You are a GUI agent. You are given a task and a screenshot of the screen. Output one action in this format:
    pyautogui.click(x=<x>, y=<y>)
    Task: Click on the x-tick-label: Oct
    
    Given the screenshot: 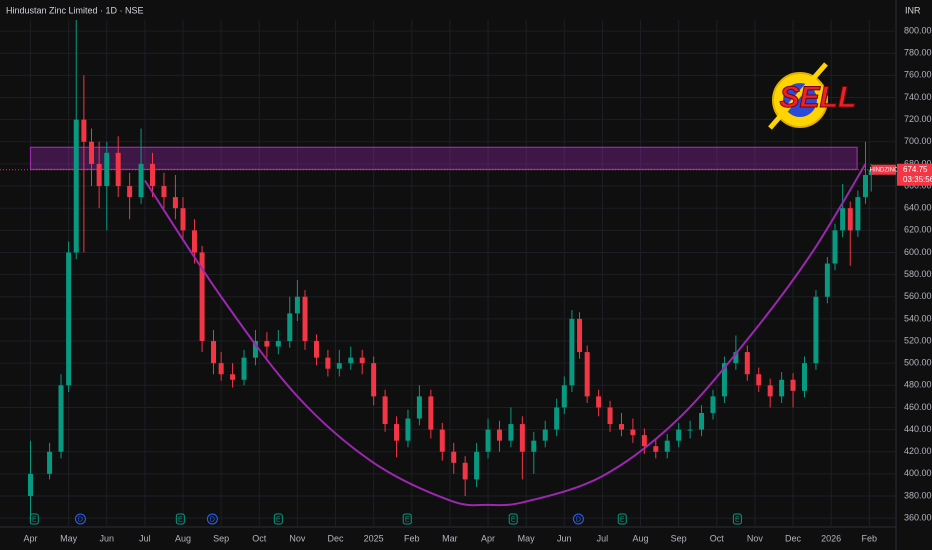 What is the action you would take?
    pyautogui.click(x=259, y=538)
    